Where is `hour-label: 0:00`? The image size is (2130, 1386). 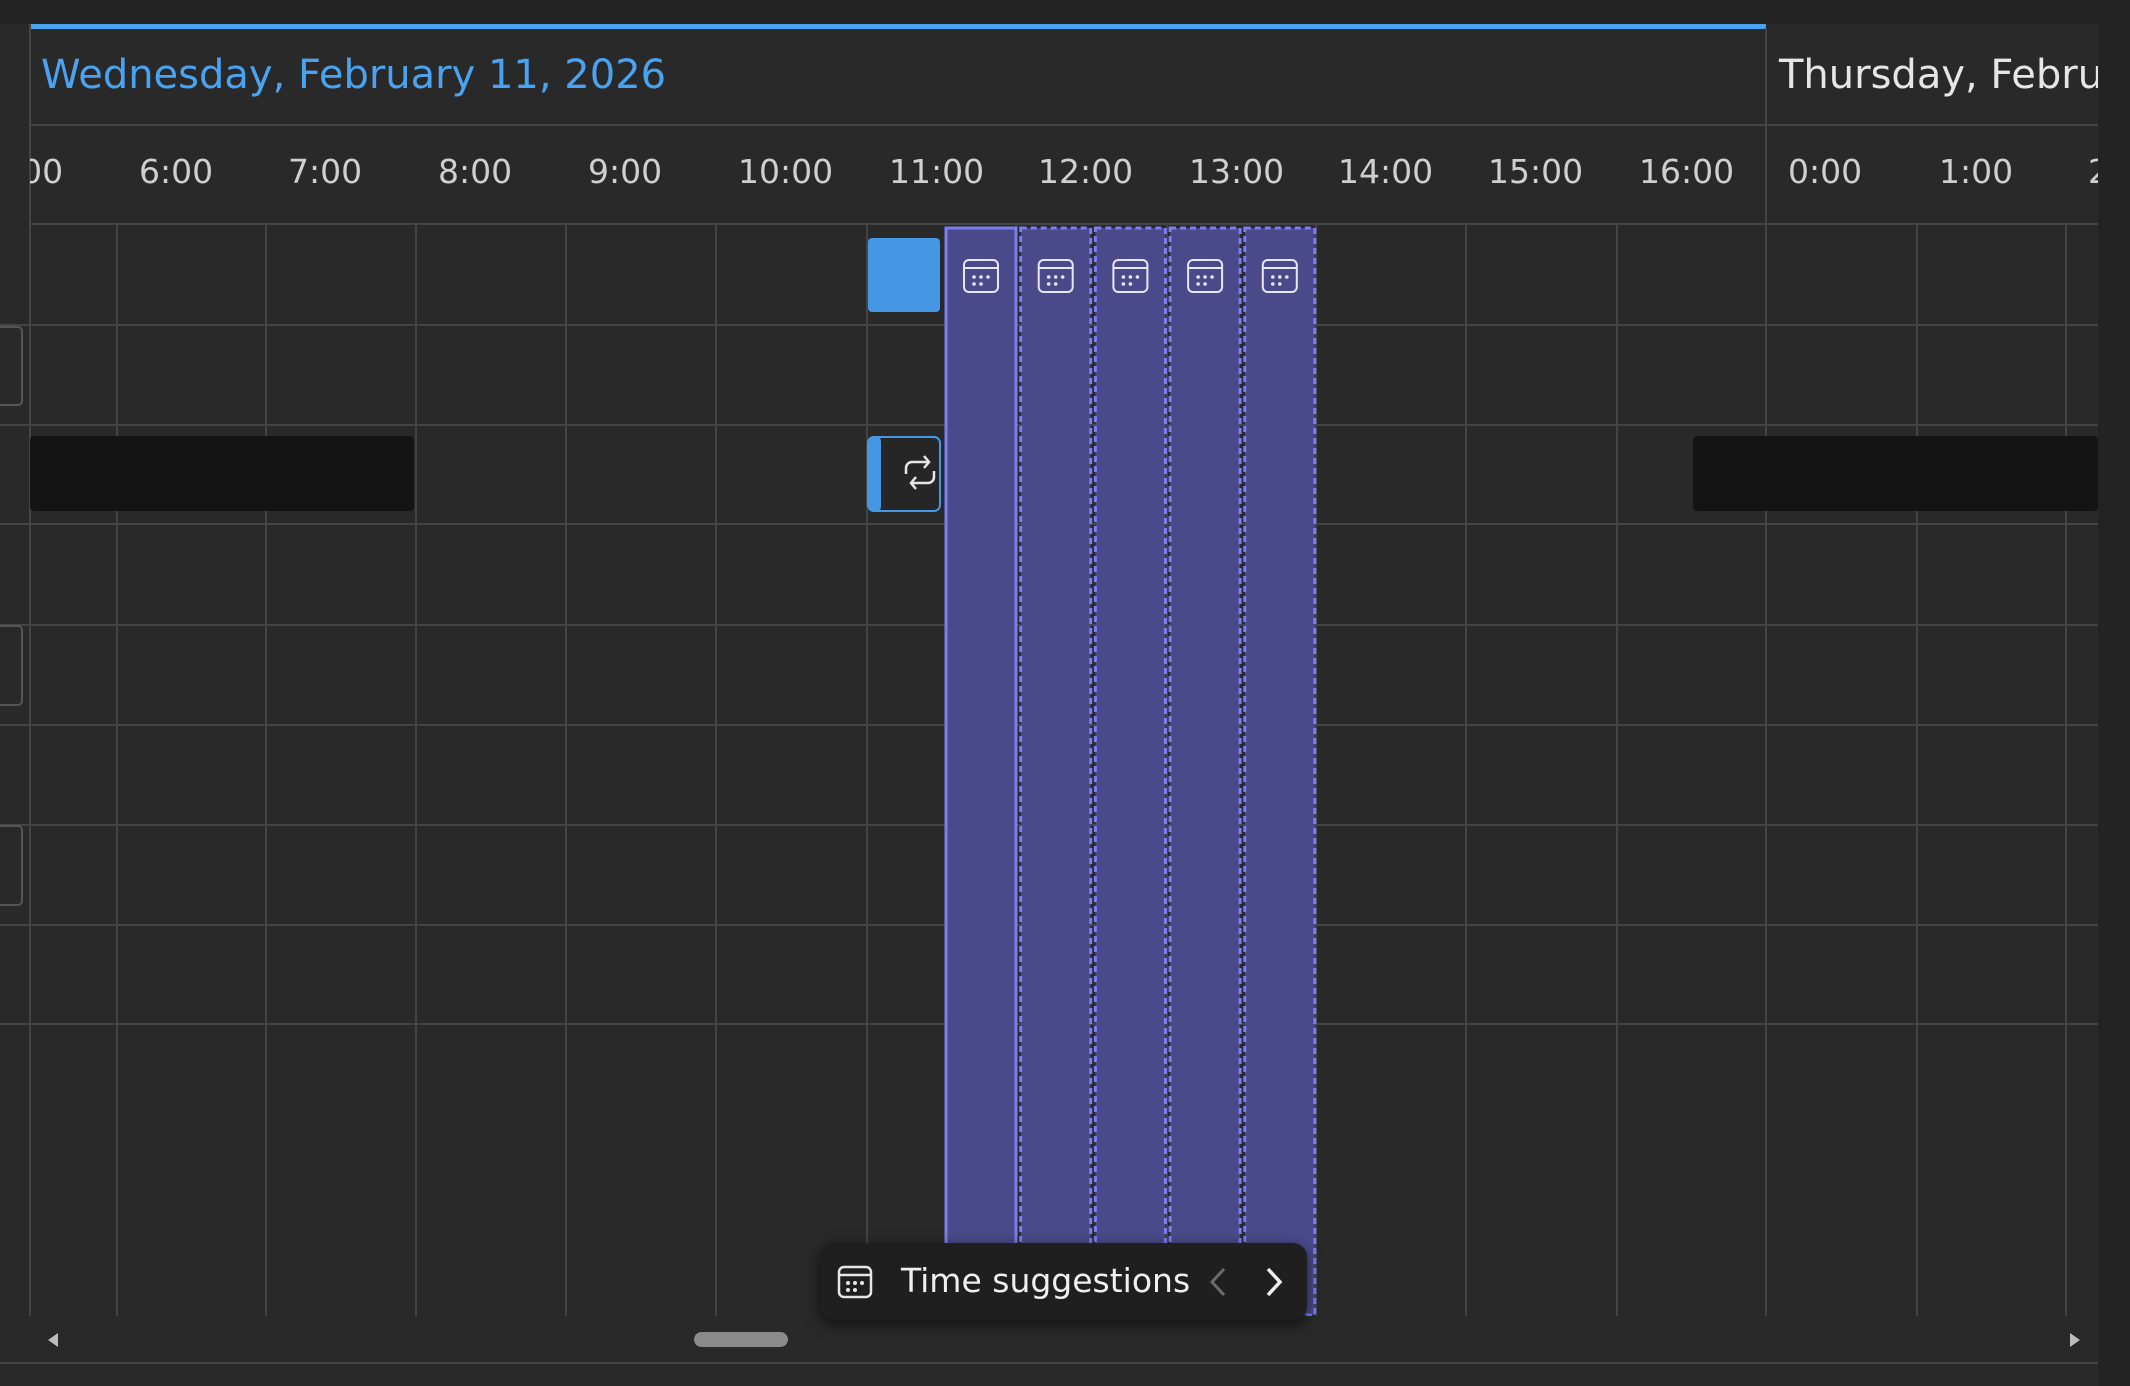 hour-label: 0:00 is located at coordinates (1825, 171).